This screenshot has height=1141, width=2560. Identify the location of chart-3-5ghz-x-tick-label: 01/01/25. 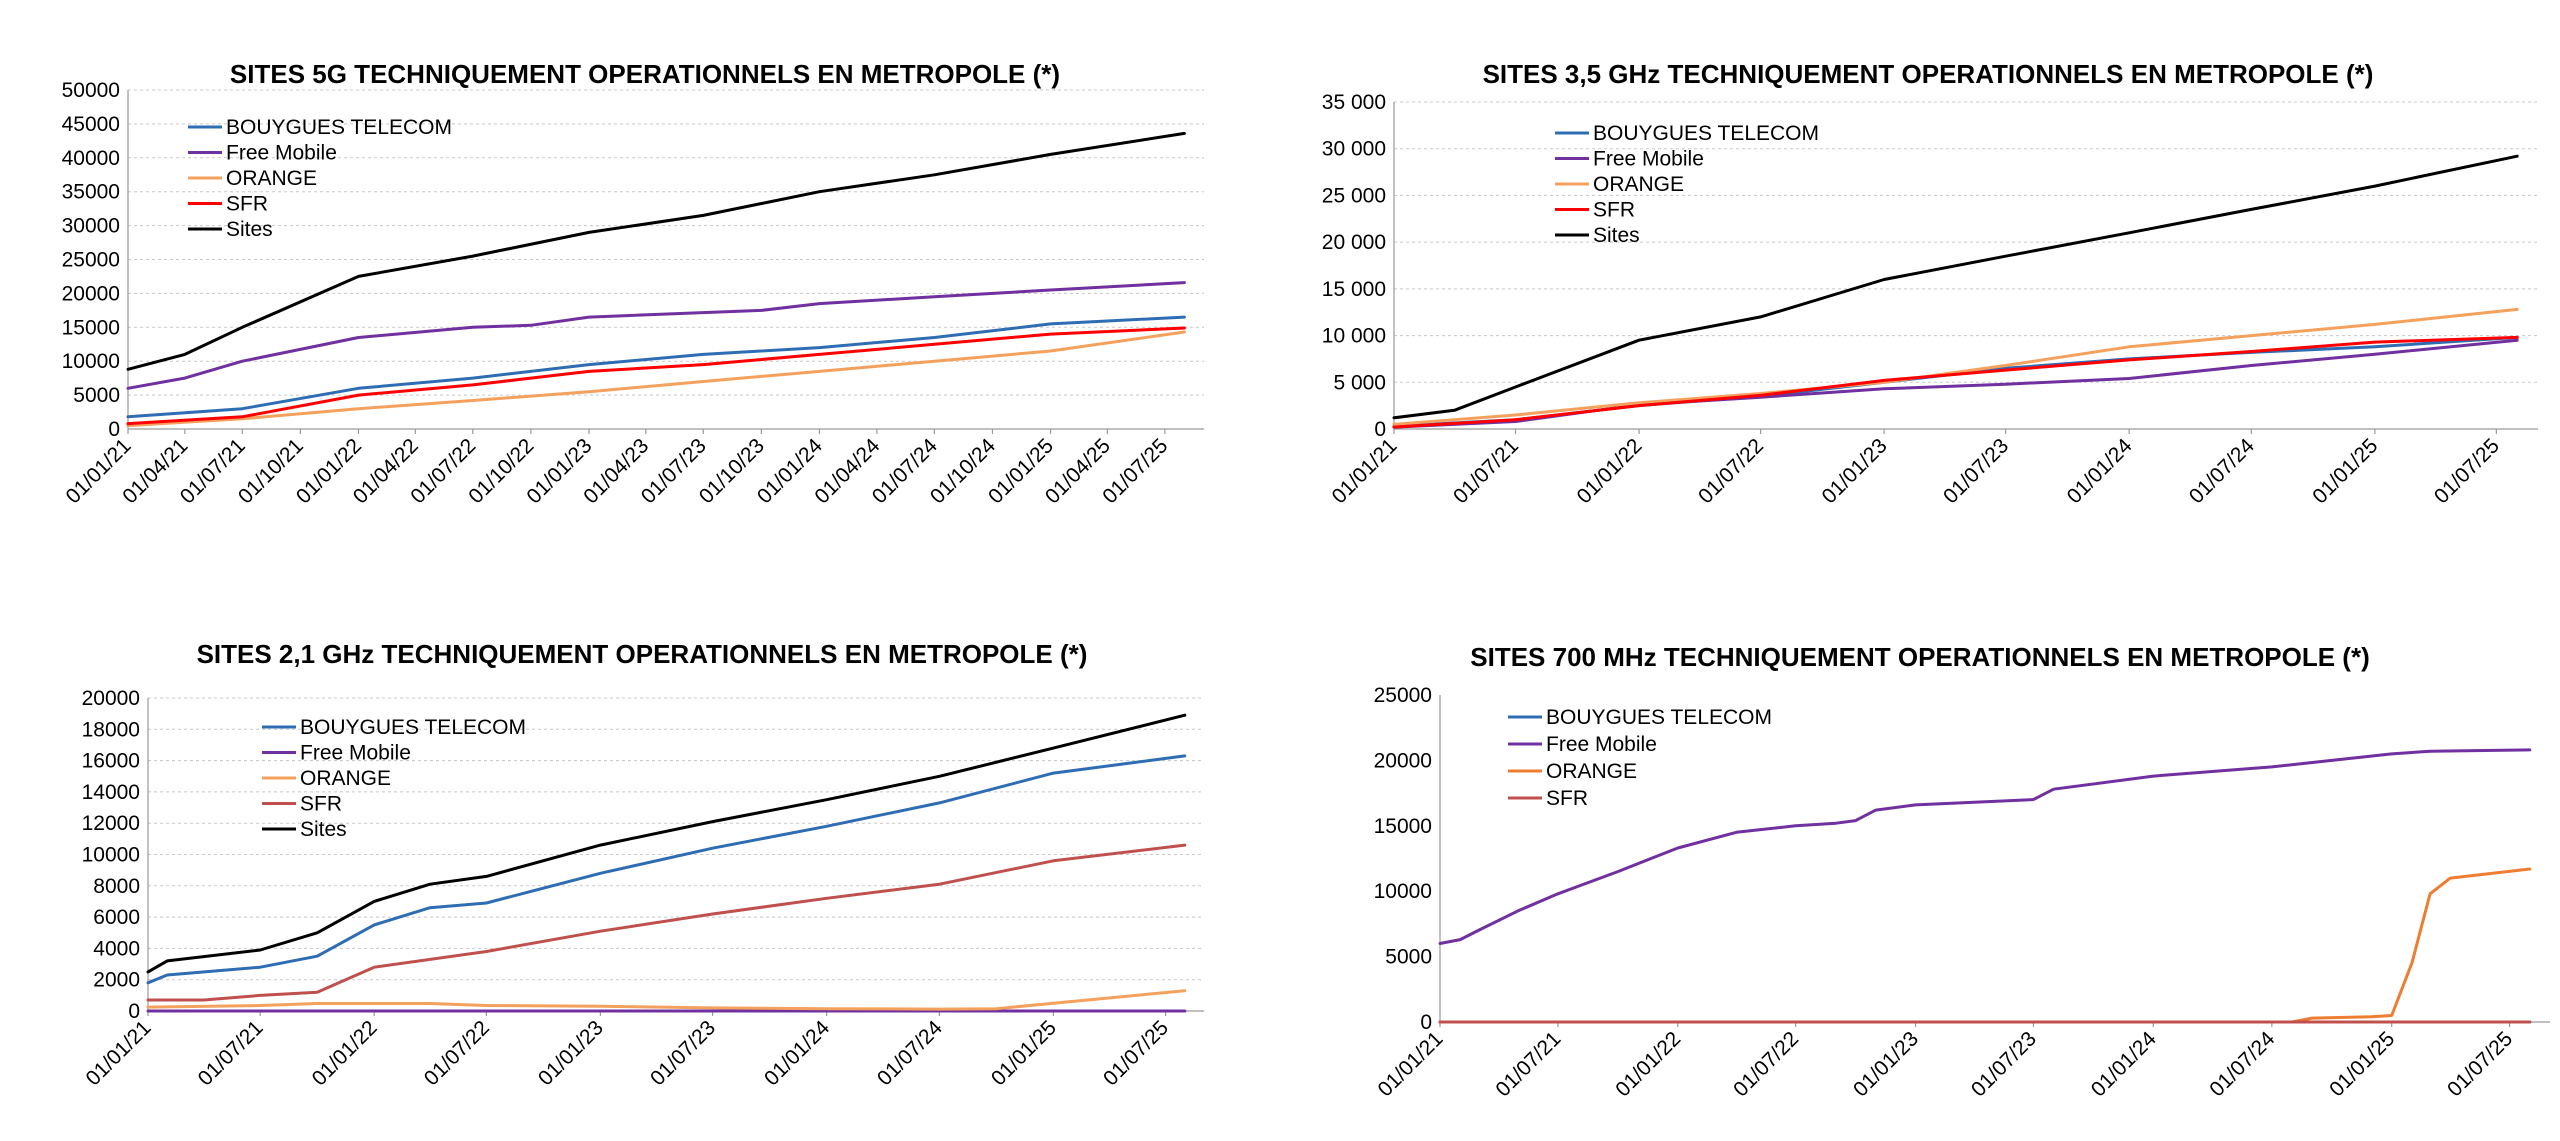
(2345, 471).